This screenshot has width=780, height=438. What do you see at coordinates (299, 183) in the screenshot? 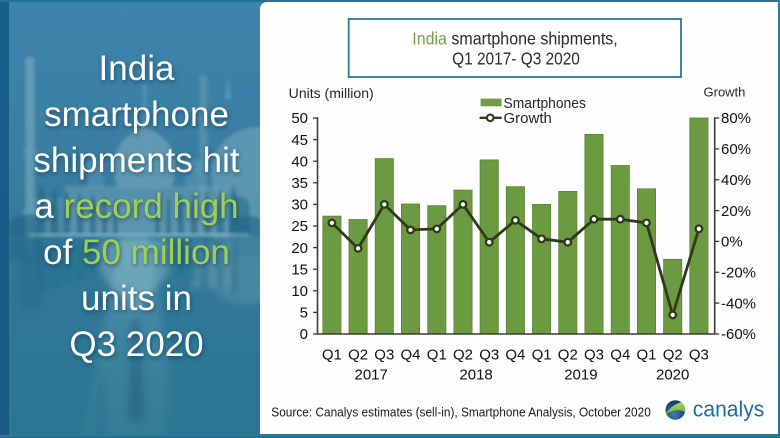
I see `svg-text: 35` at bounding box center [299, 183].